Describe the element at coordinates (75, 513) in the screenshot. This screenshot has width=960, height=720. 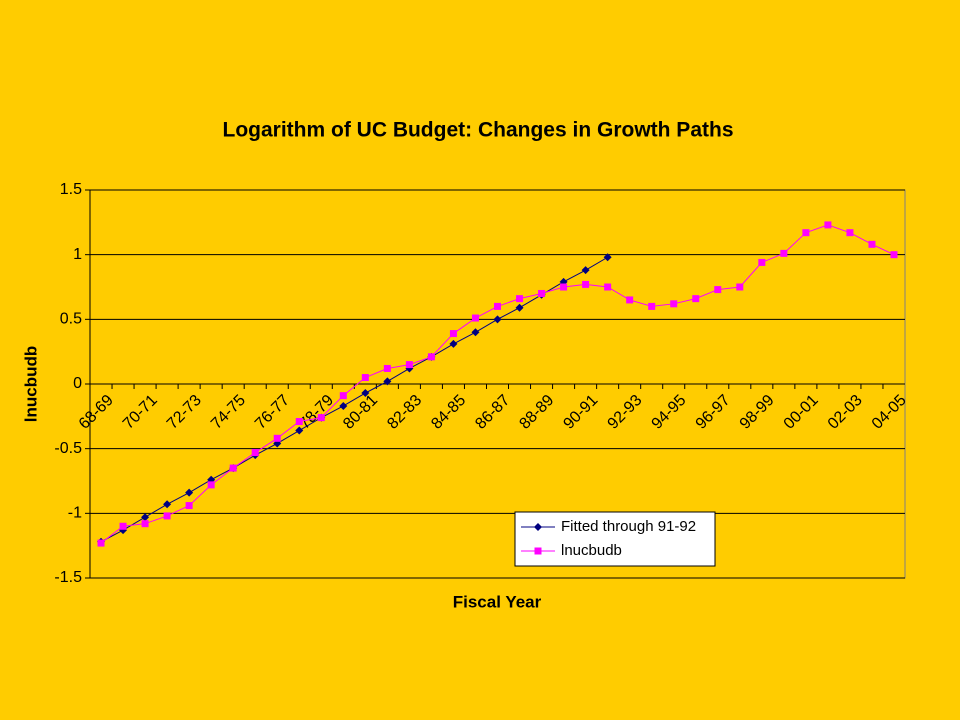
I see `y-tick-label: -1` at that location.